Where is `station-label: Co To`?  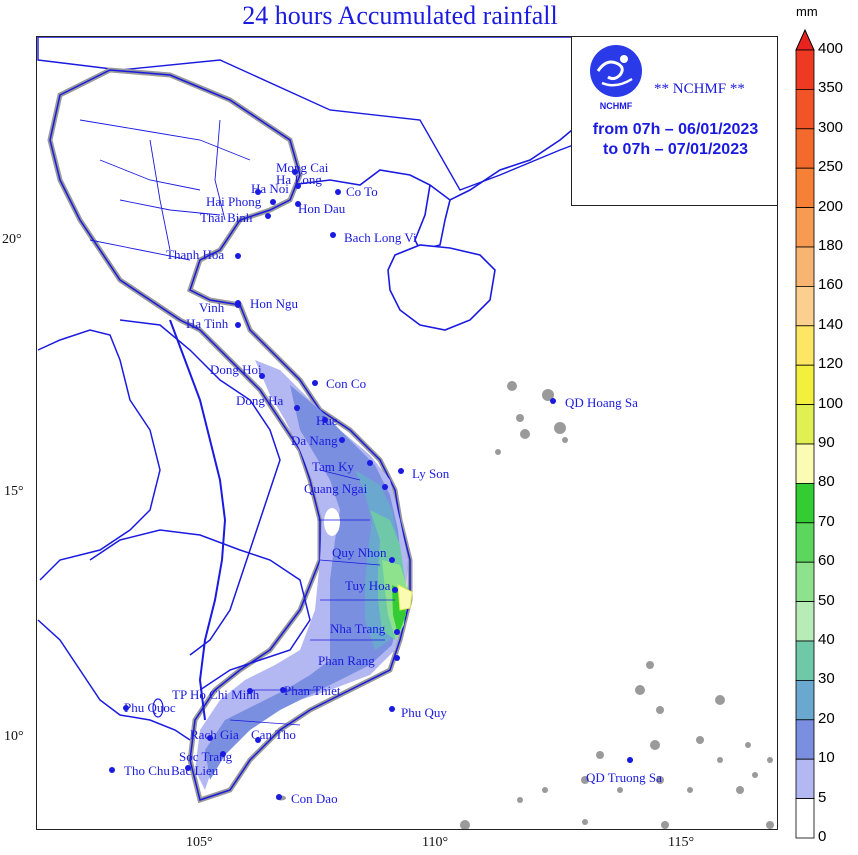
station-label: Co To is located at coordinates (362, 191).